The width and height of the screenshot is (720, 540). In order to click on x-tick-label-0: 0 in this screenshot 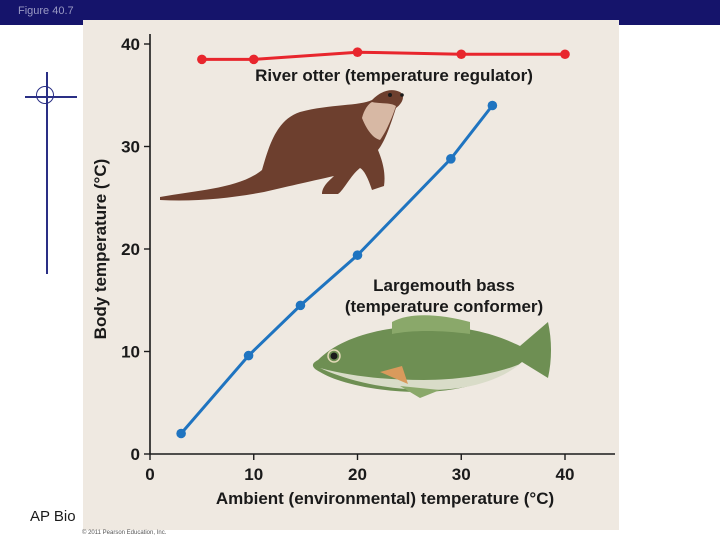, I will do `click(149, 474)`.